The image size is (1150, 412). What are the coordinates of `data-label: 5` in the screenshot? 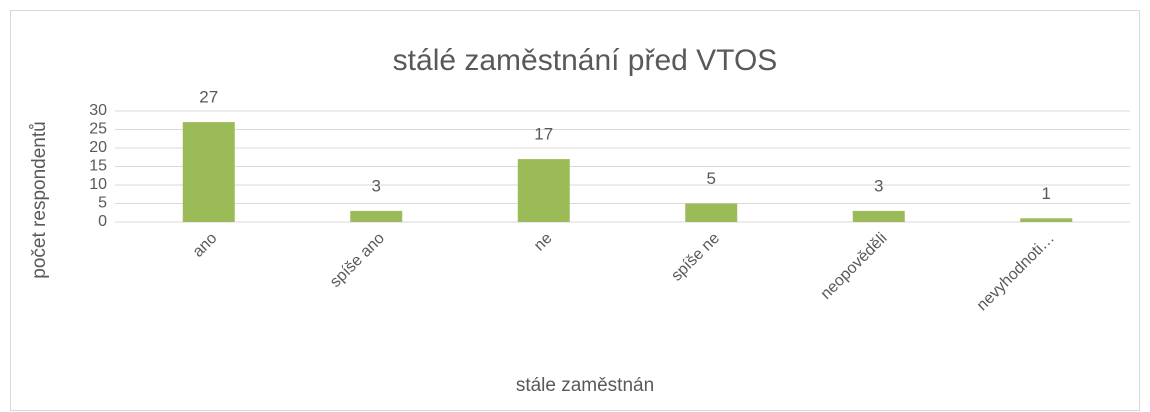 It's located at (711, 178).